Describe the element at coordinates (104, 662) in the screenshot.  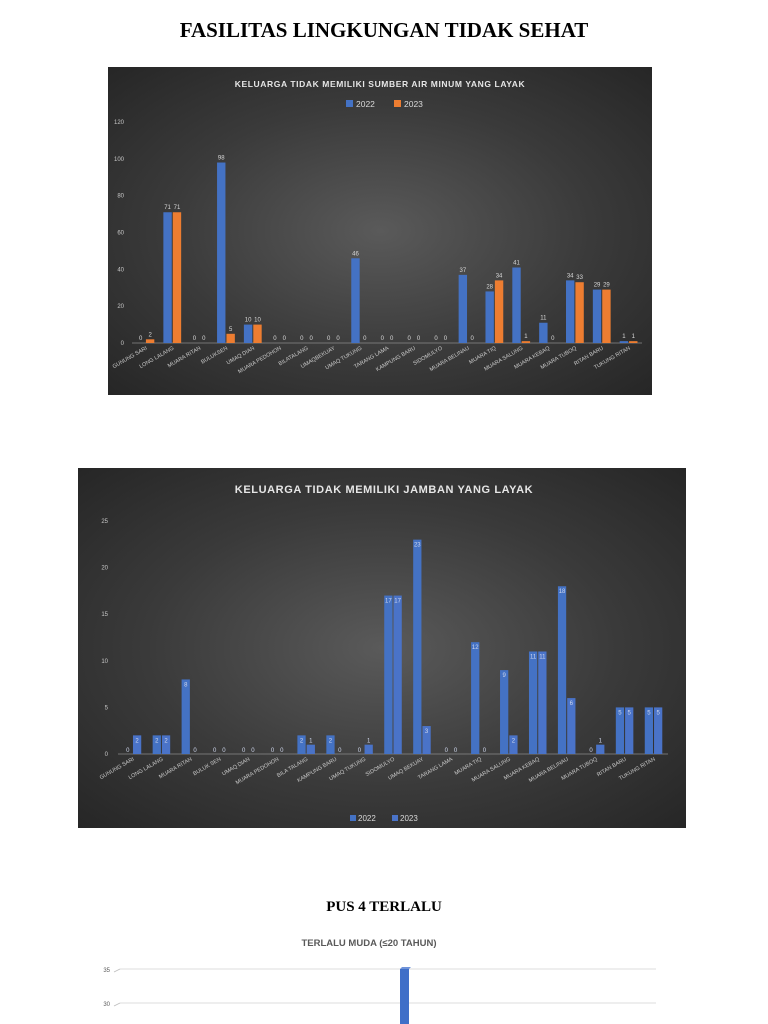
I see `y-tick-label: 10` at that location.